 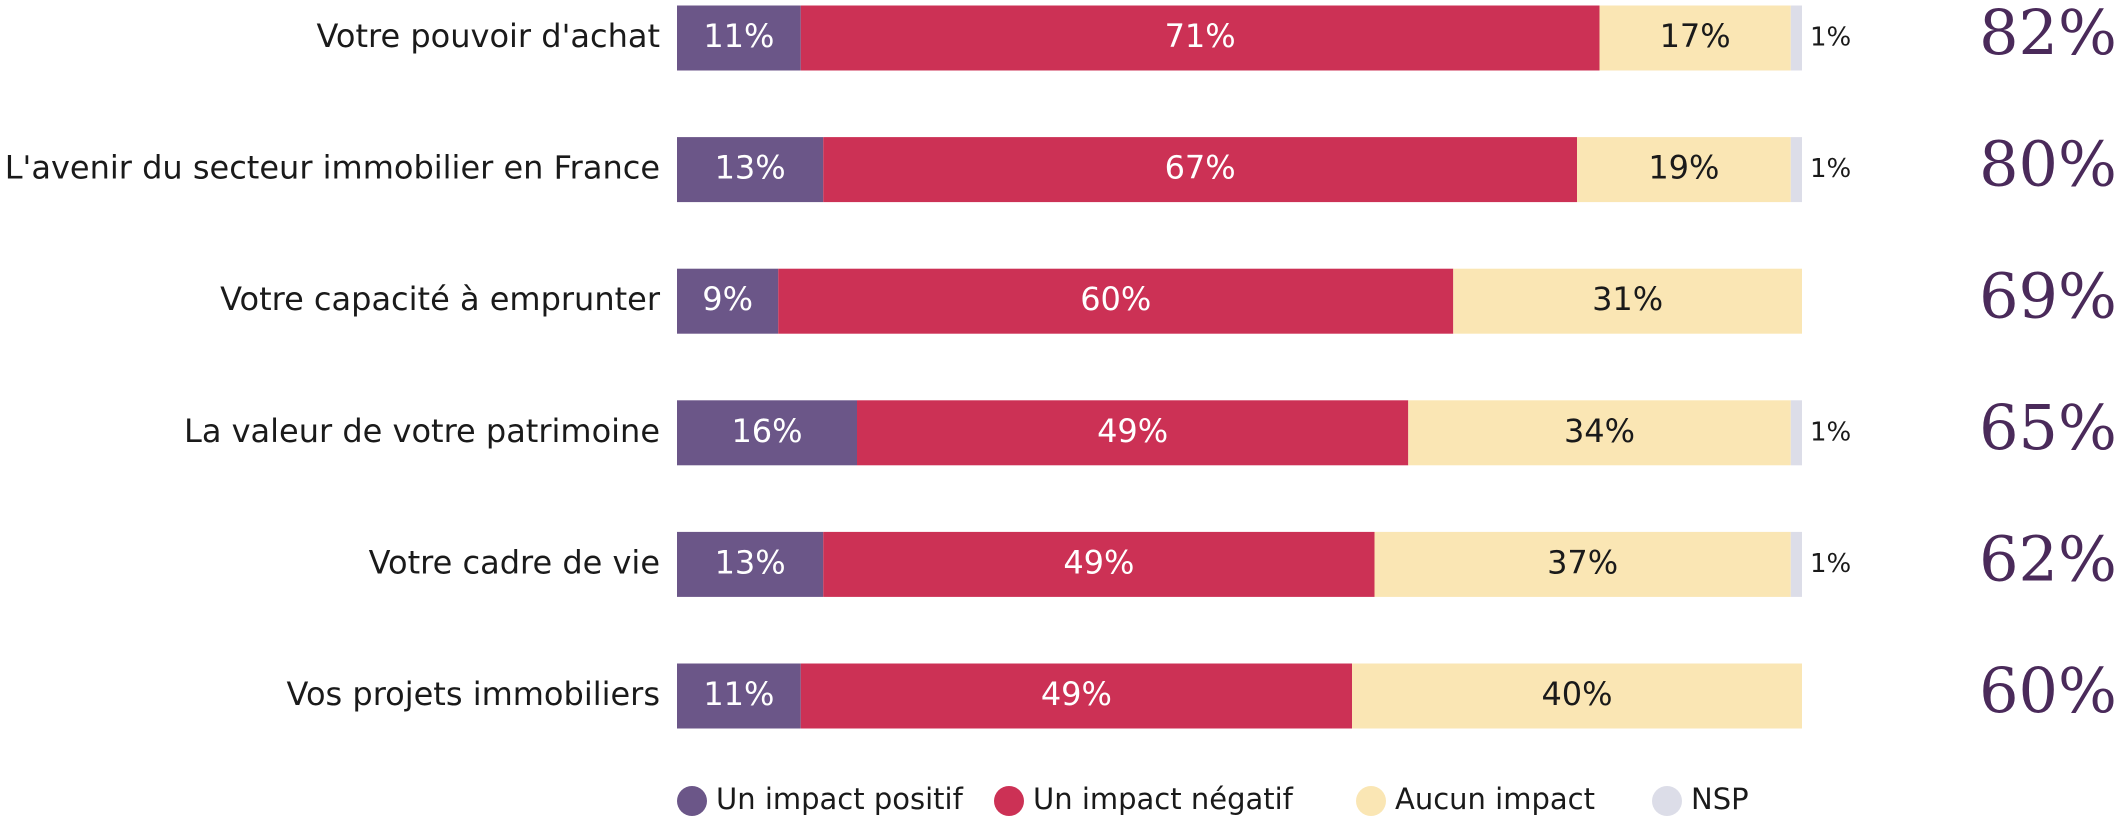 I want to click on legend-label: Aucun impact, so click(x=1495, y=799).